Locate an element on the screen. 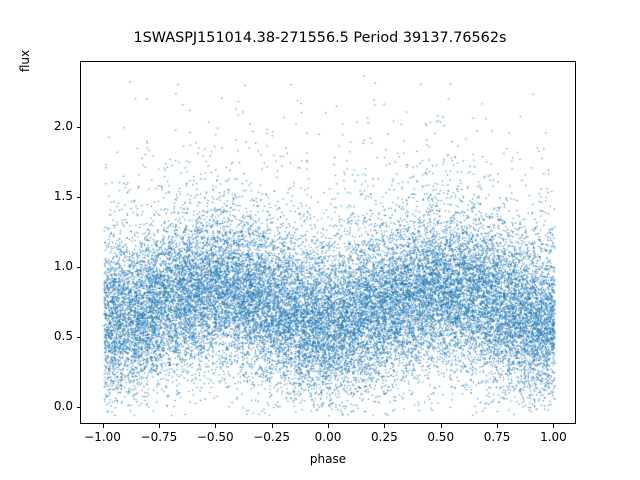 The image size is (640, 480). x-tick-label: −0.50 is located at coordinates (215, 437).